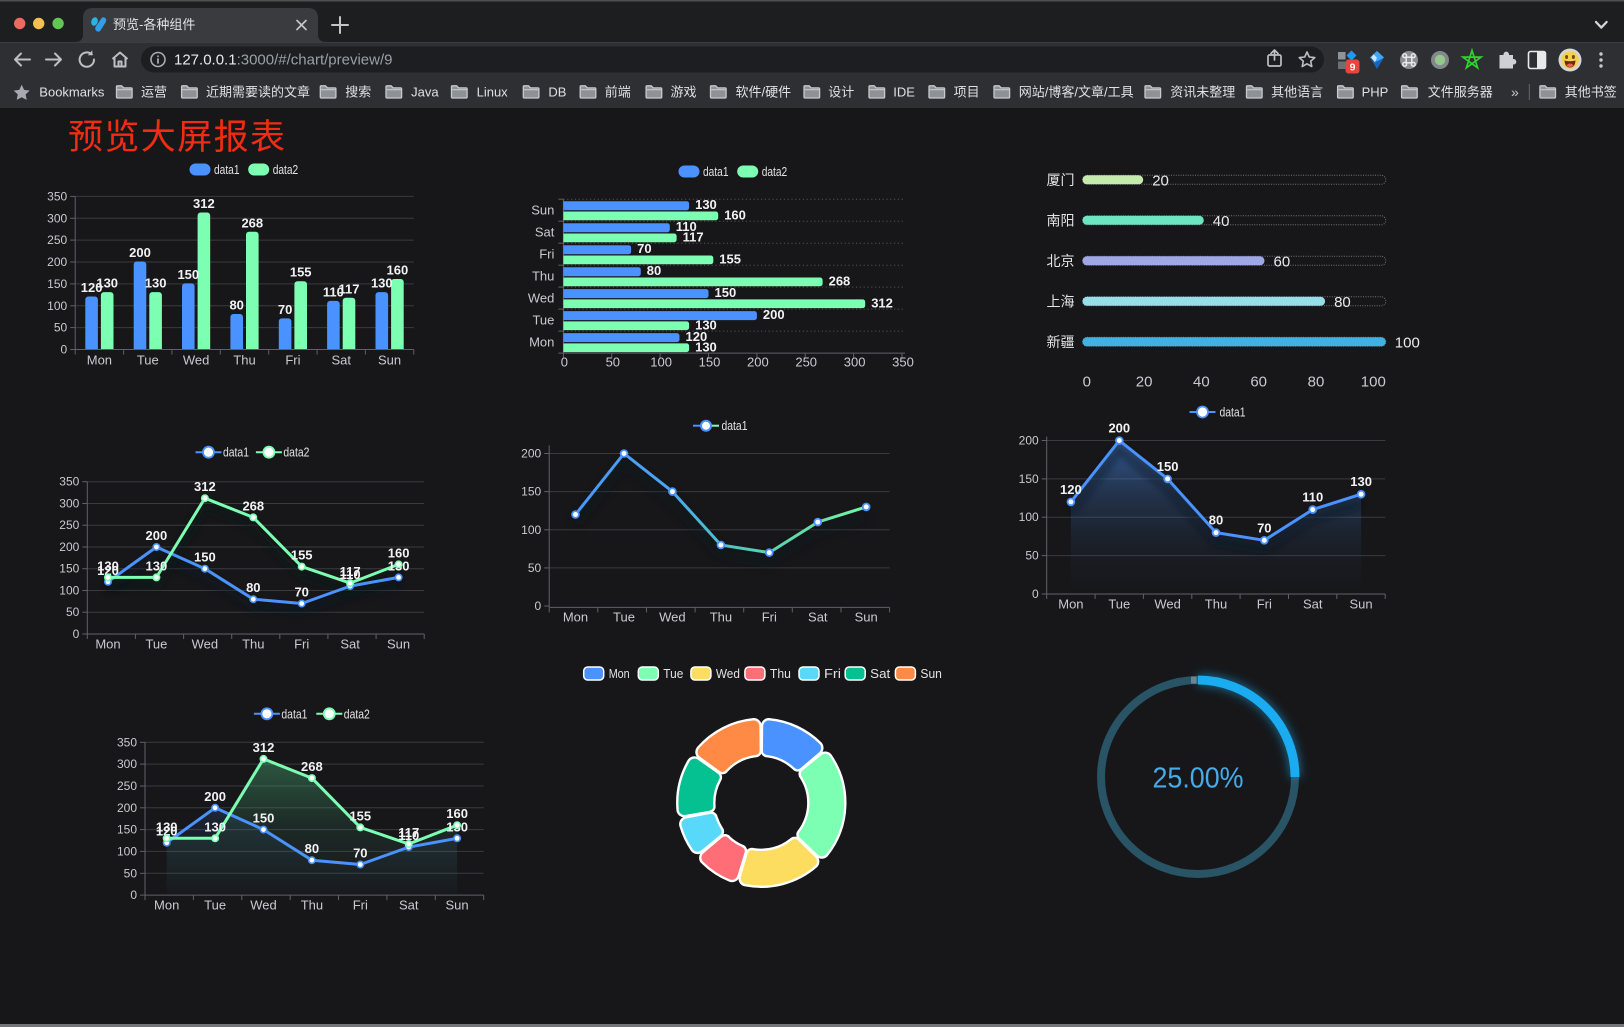 This screenshot has width=1624, height=1027. What do you see at coordinates (154, 24) in the screenshot?
I see `svg-text: 预览-各种组件` at bounding box center [154, 24].